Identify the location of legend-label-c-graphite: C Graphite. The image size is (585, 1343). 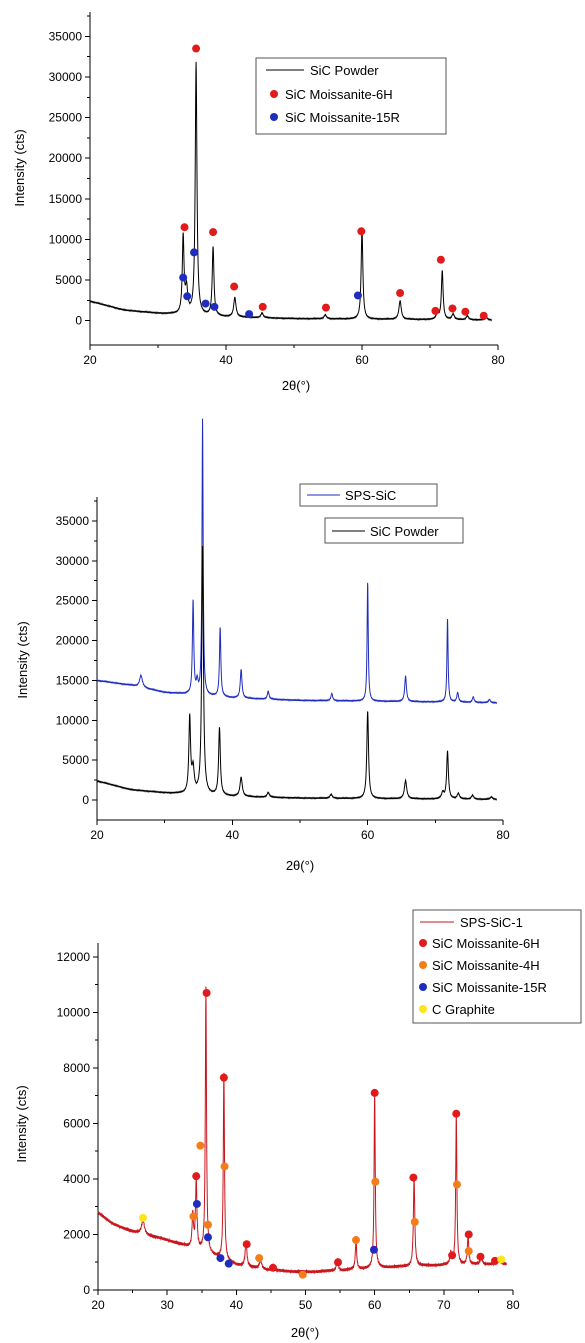
(463, 1009).